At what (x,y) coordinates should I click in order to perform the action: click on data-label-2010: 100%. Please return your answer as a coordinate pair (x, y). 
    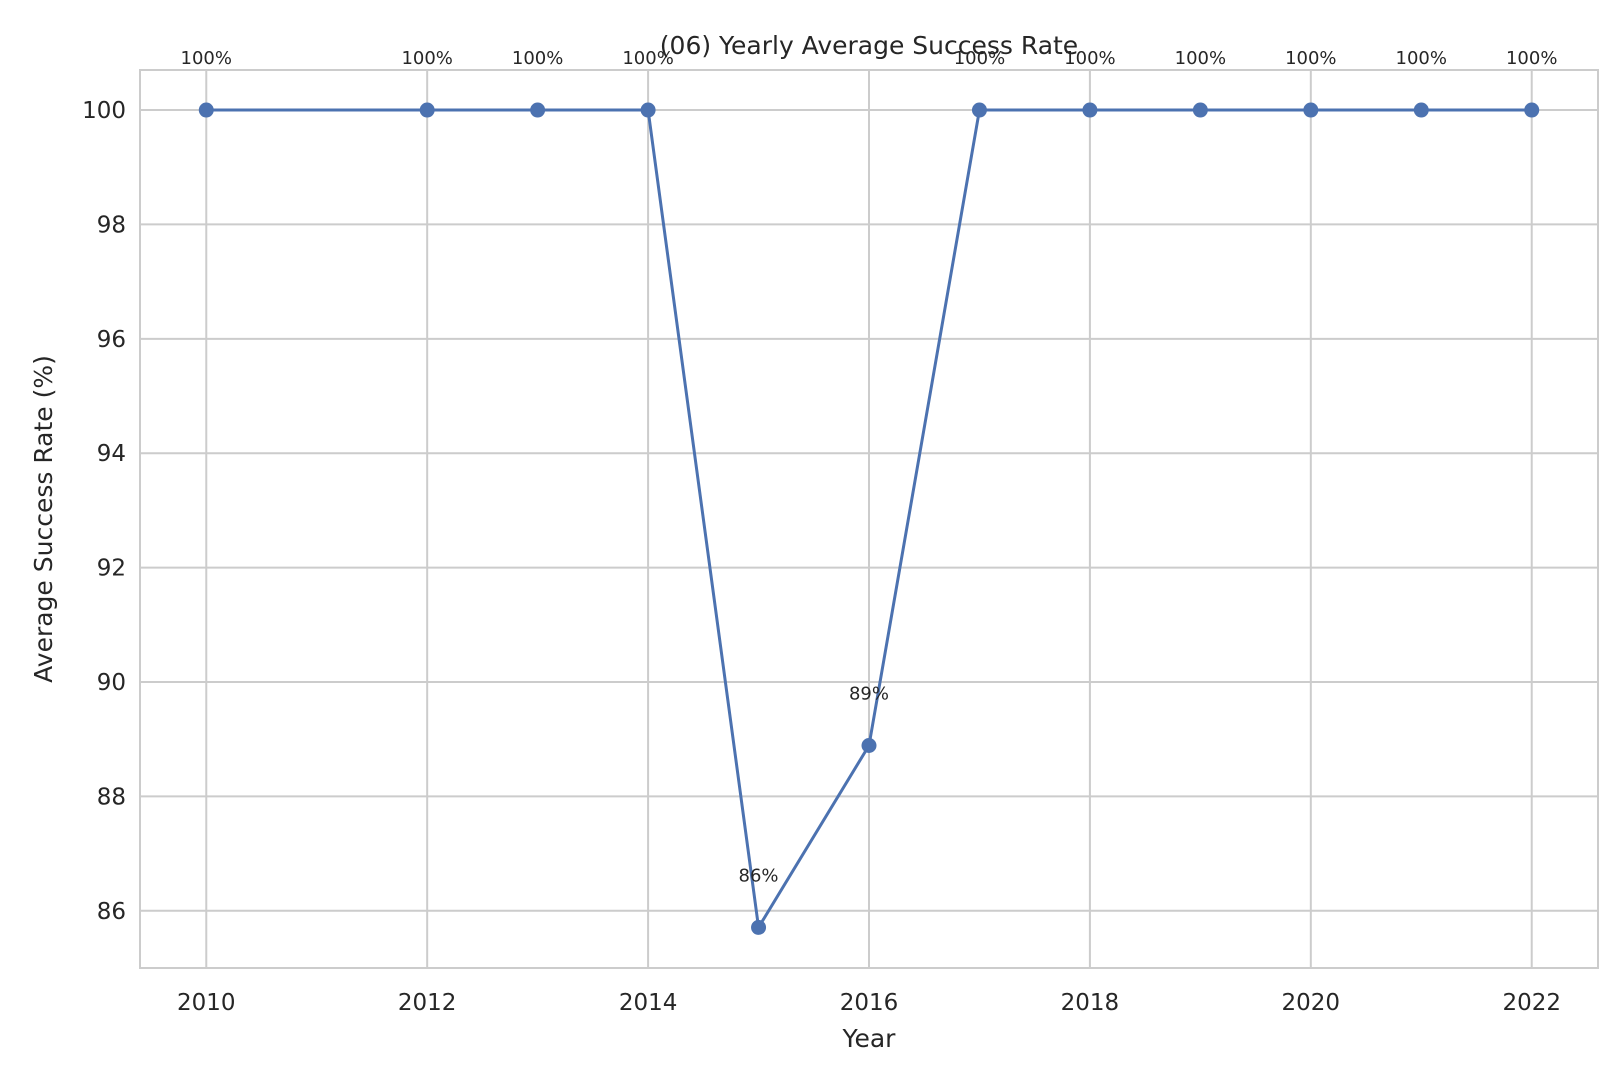
    Looking at the image, I should click on (206, 58).